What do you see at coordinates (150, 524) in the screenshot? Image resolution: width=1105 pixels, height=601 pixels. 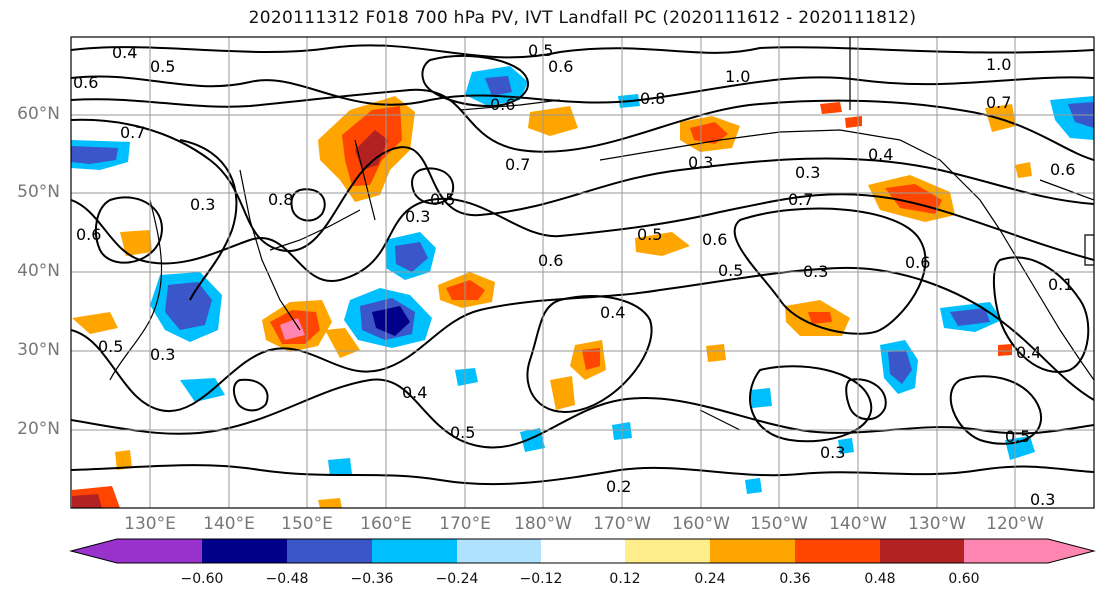 I see `lon-label: 130°E` at bounding box center [150, 524].